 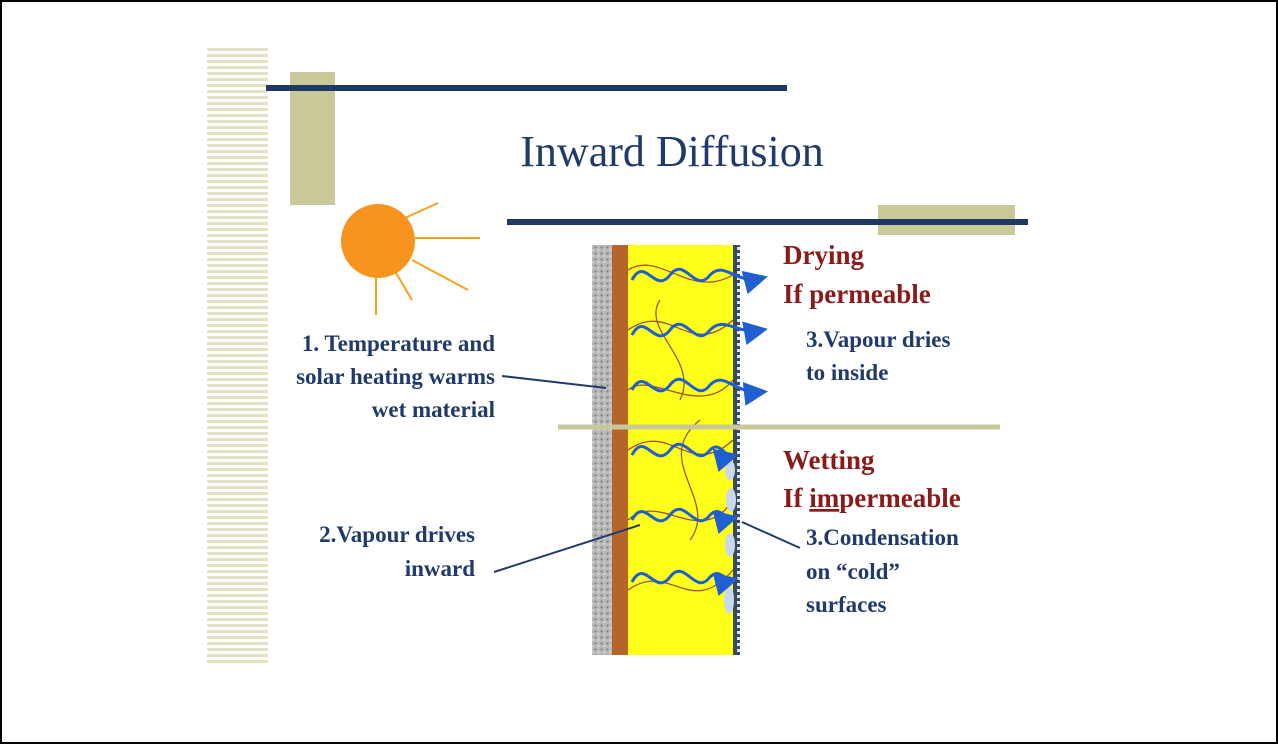 I want to click on title: Inward Diffusion, so click(x=671, y=151).